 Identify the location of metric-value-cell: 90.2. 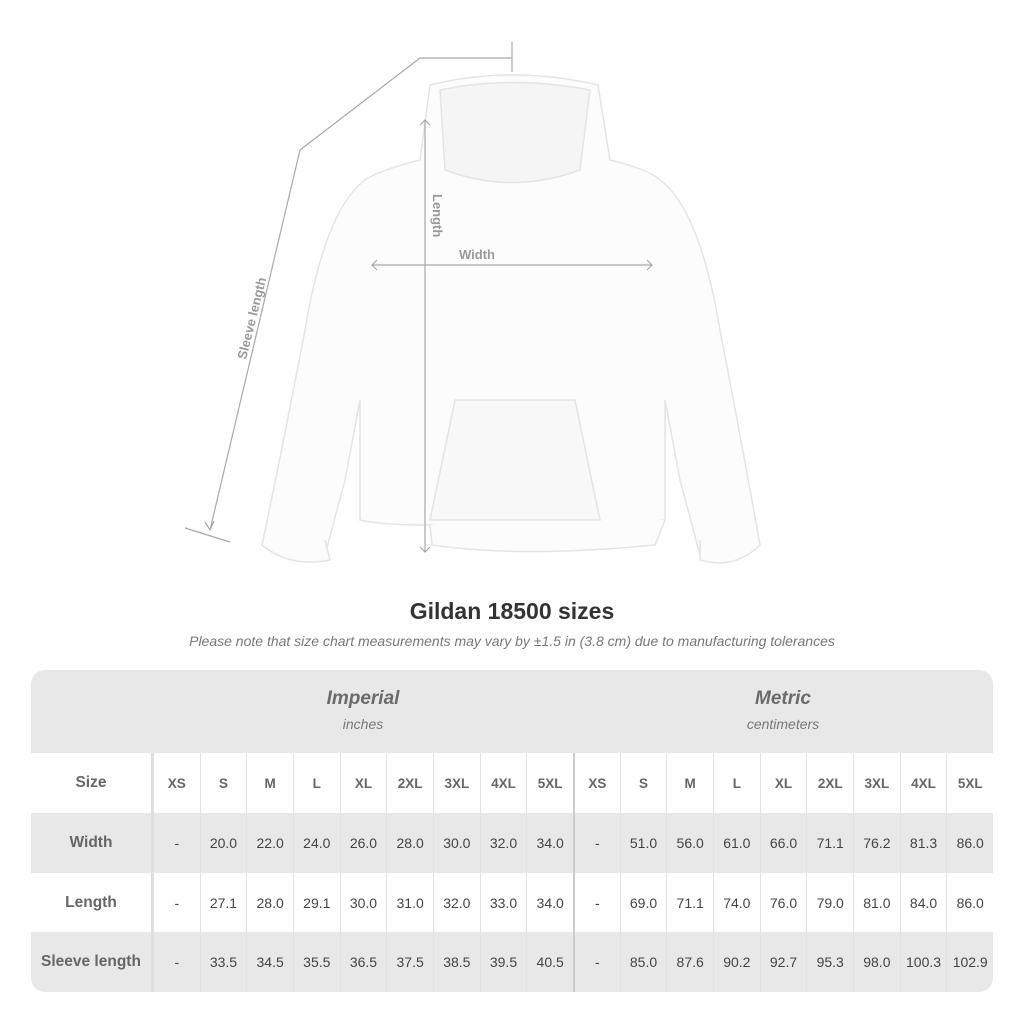
(736, 962).